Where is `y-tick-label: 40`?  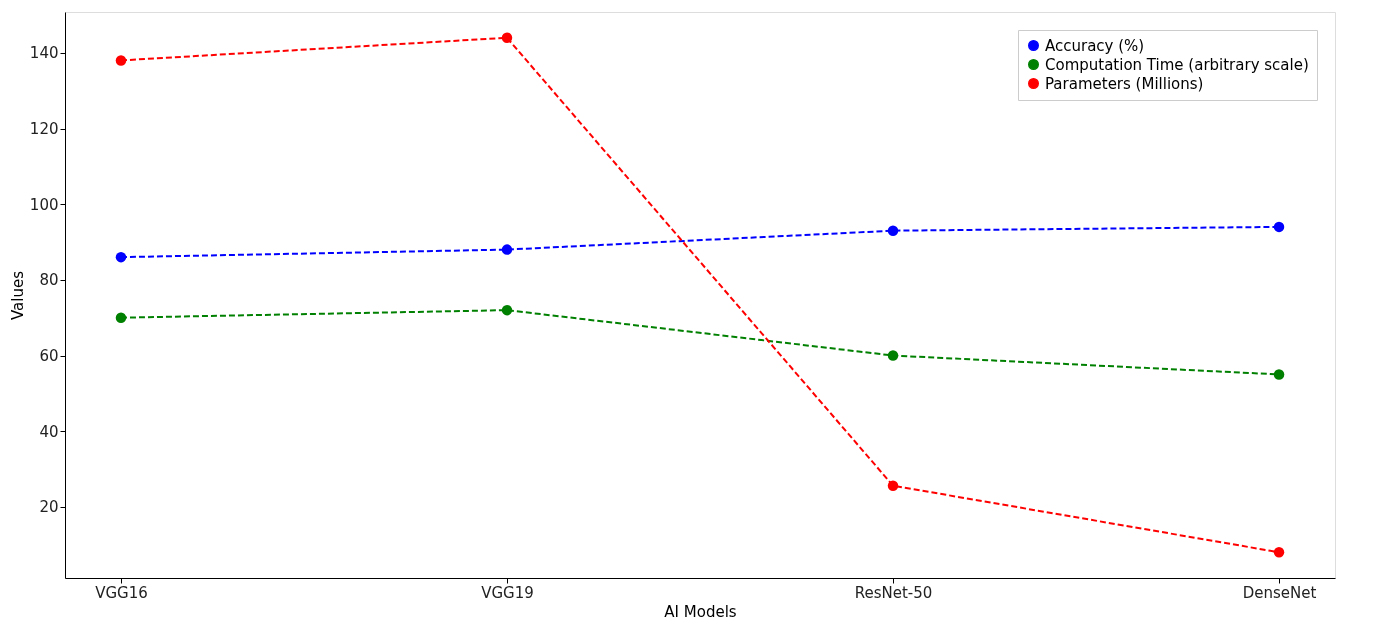
y-tick-label: 40 is located at coordinates (49, 431).